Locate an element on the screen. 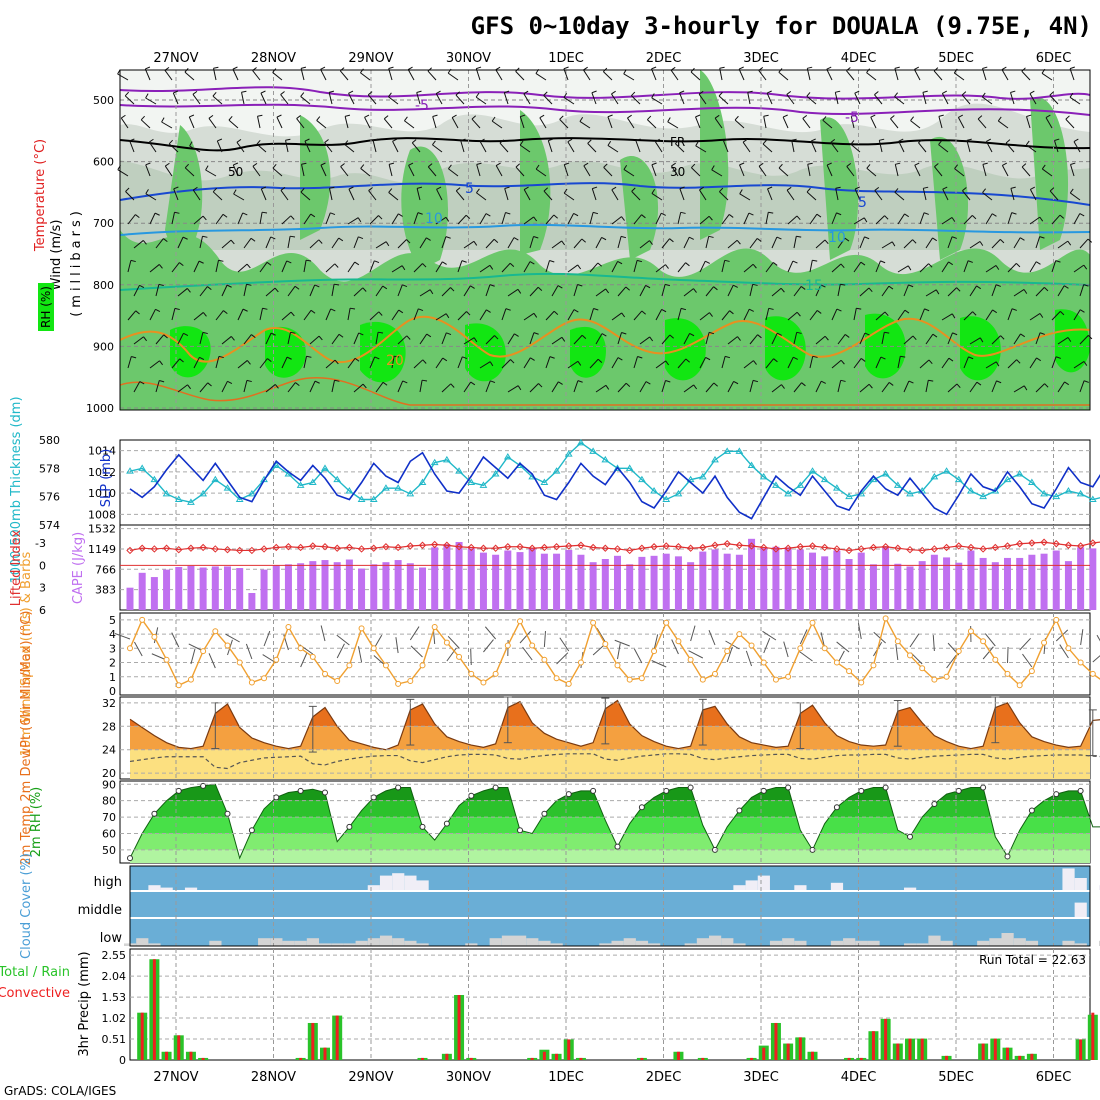 The width and height of the screenshot is (1100, 1100). wind10m-series is located at coordinates (613, 652).